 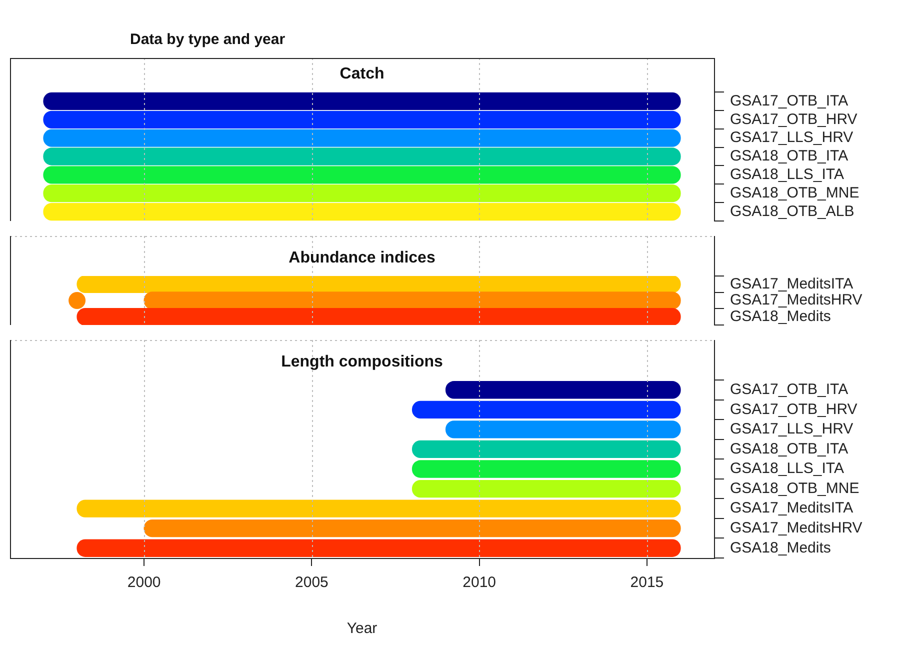 I want to click on x-tick-label: 2015, so click(x=647, y=583).